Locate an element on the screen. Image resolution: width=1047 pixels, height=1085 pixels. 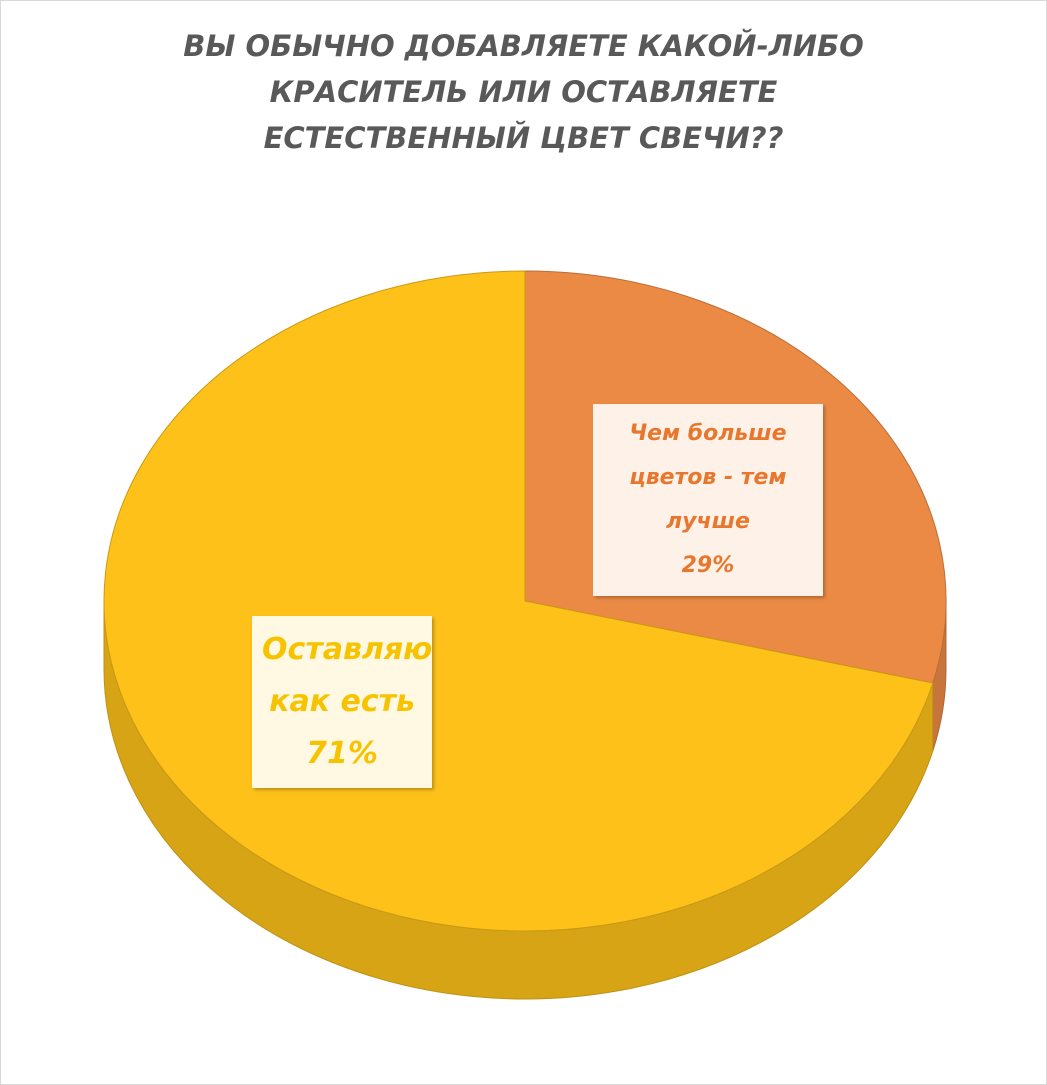
data-label-name: Оставляю как есть is located at coordinates (347, 676).